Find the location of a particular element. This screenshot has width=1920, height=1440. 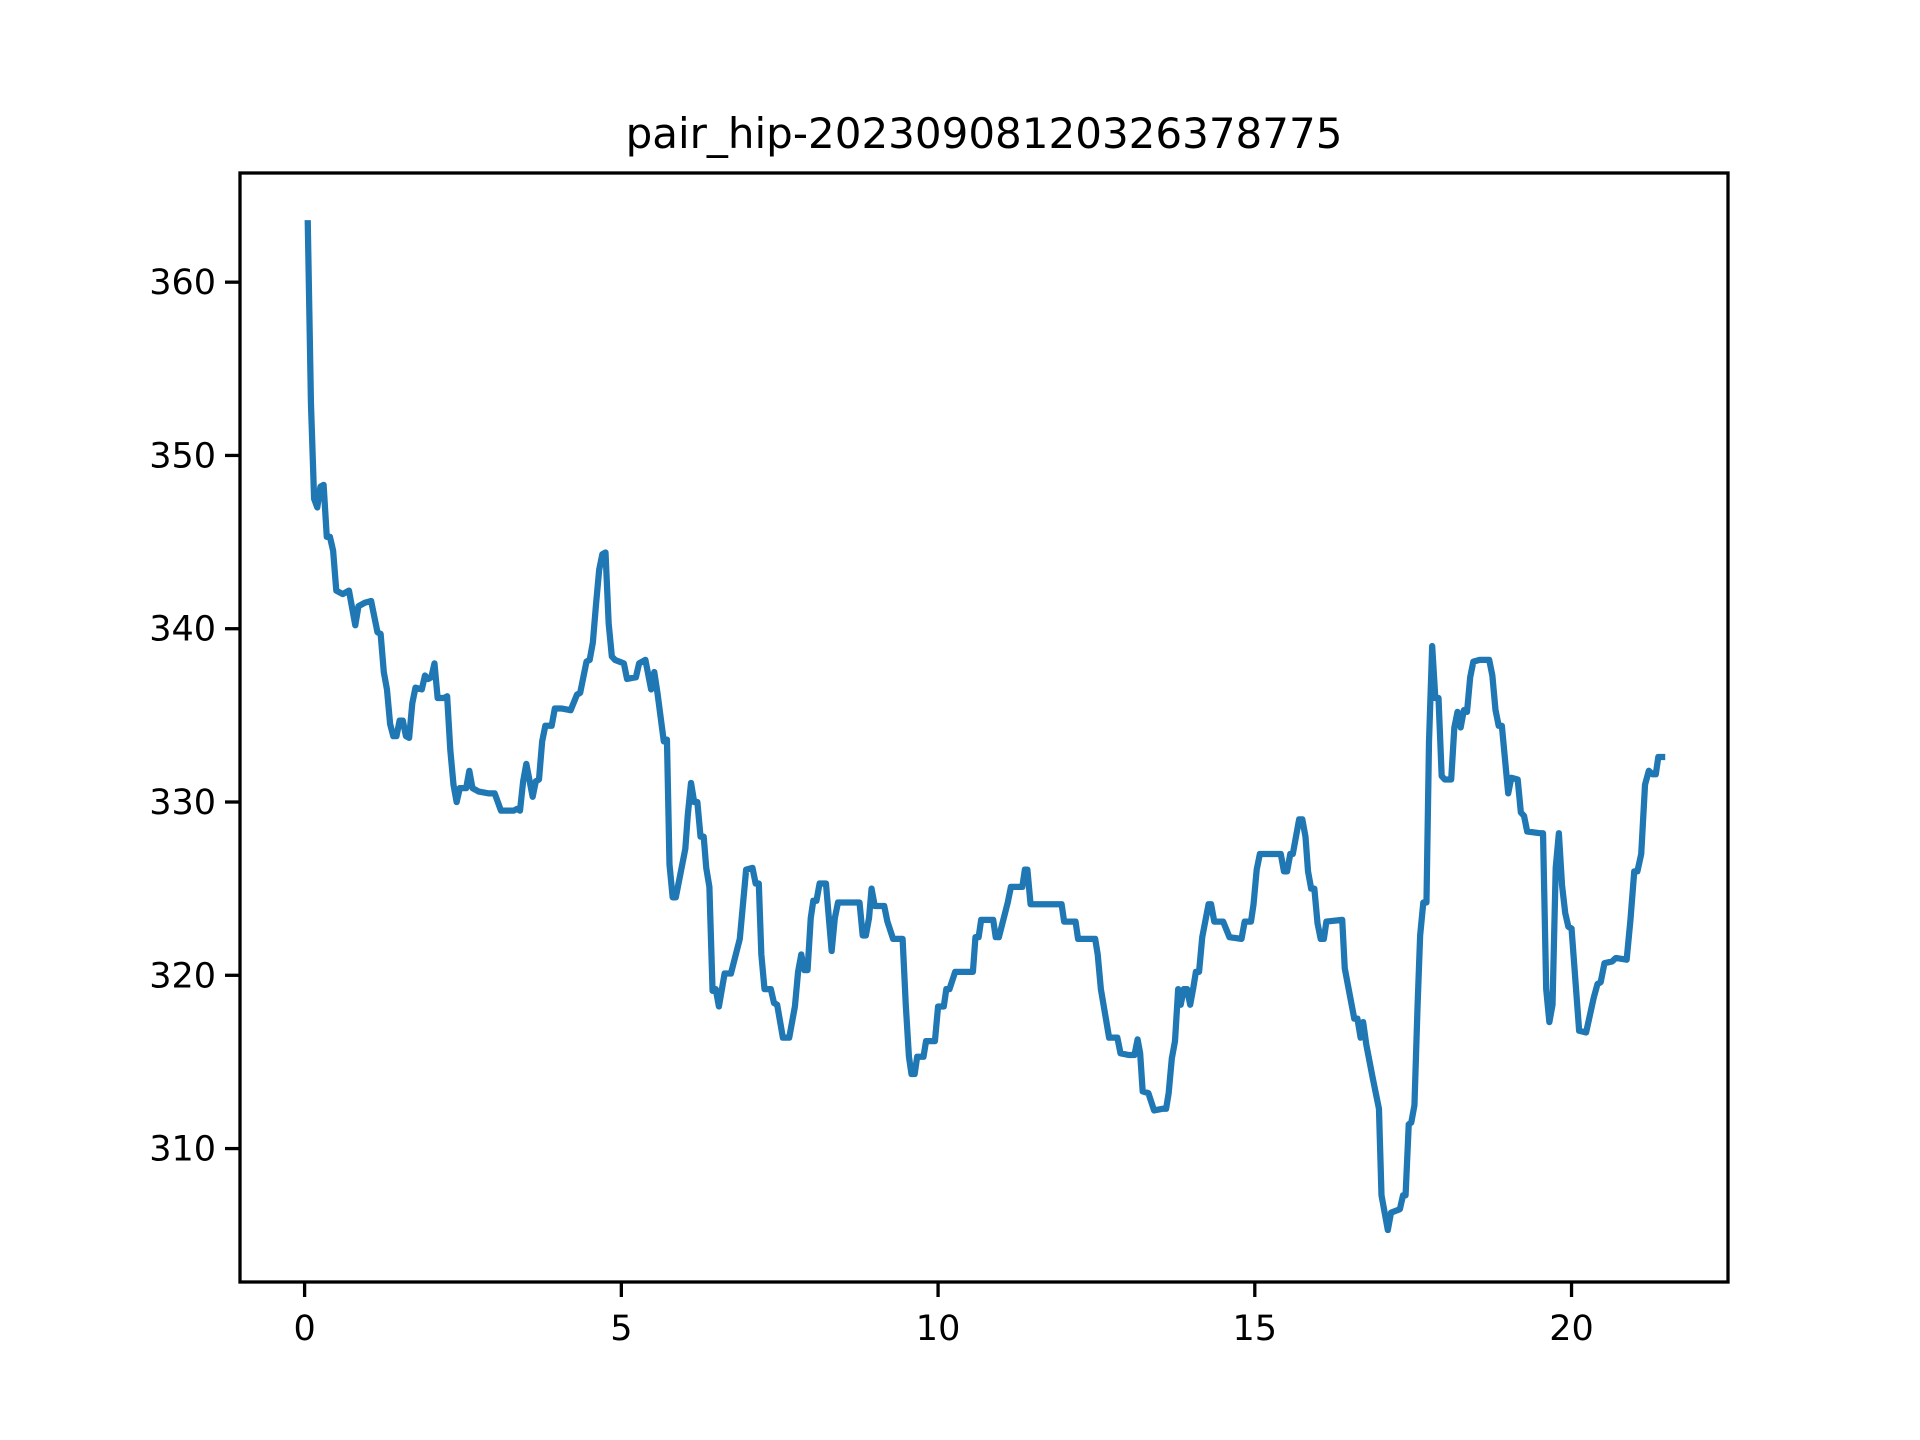

y-tick-label: 340 is located at coordinates (182, 630).